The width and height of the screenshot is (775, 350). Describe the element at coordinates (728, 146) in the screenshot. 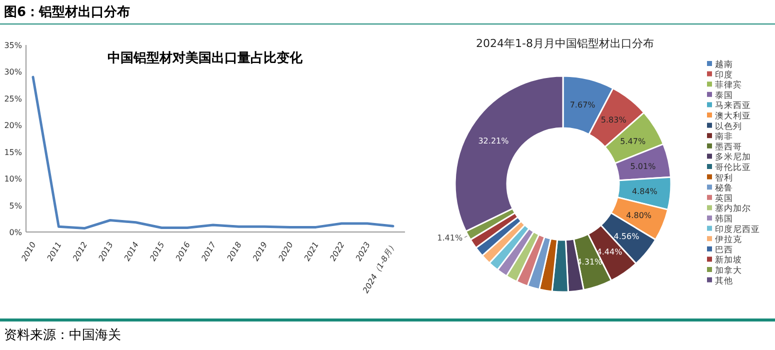

I see `legend-label: 墨西哥` at that location.